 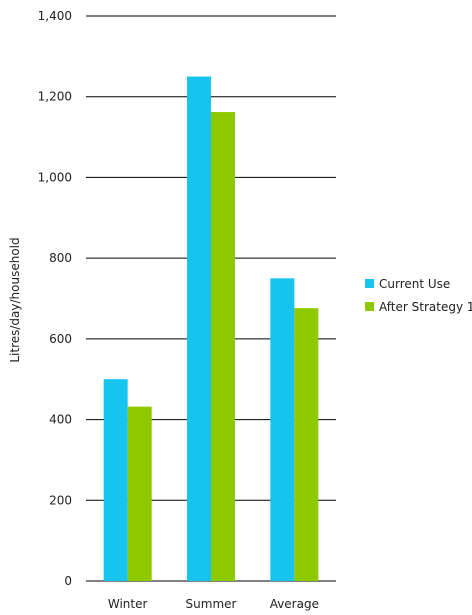 I want to click on y-tick-label: 0, so click(x=68, y=581).